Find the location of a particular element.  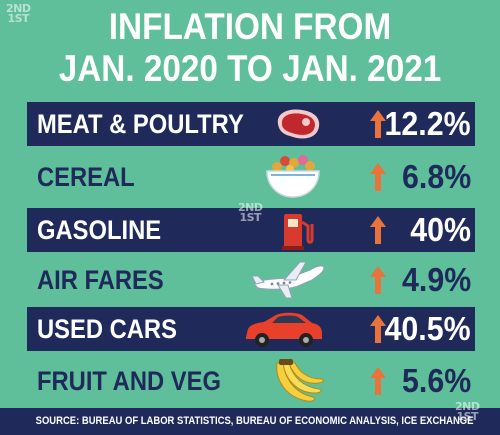

value-label: 5.6% is located at coordinates (436, 380).